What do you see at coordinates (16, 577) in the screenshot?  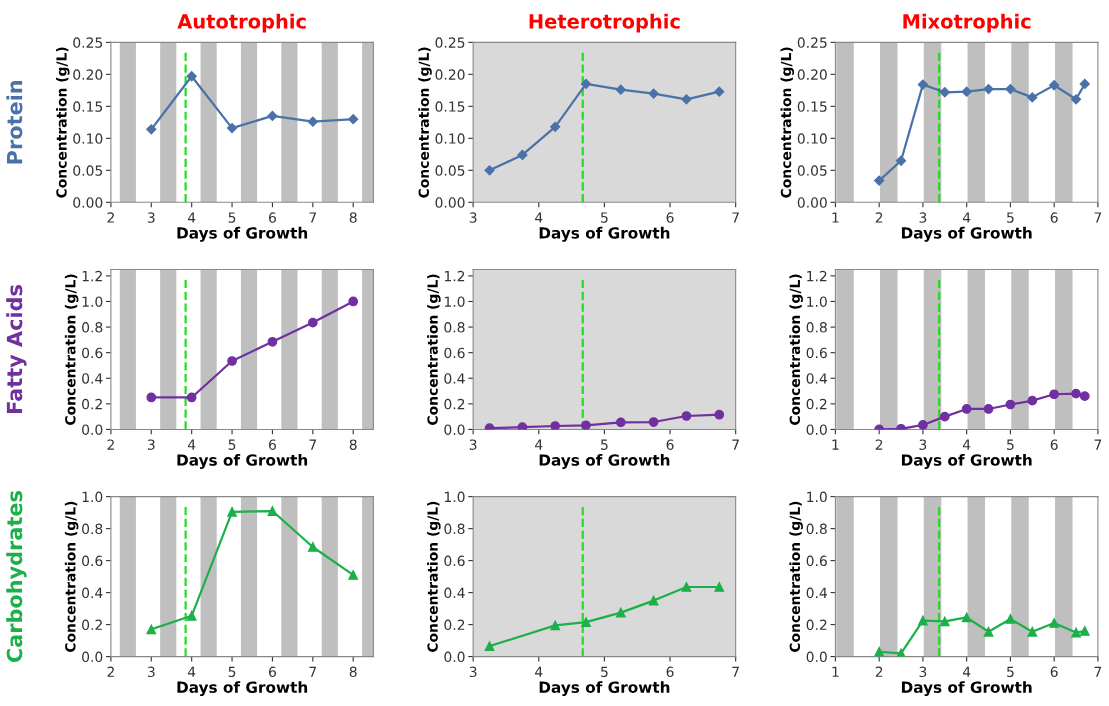 I see `text: Carbohydrates` at bounding box center [16, 577].